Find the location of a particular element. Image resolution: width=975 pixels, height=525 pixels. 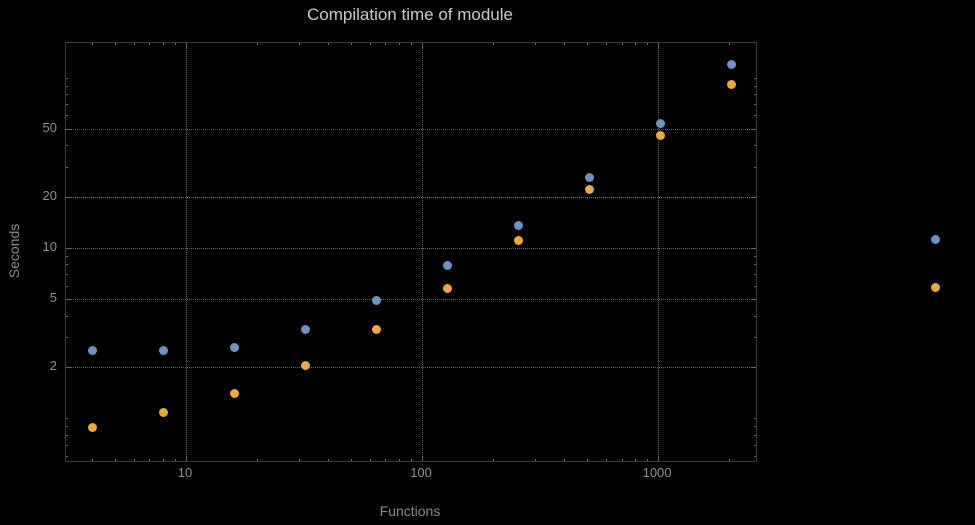

x-tick-label: 100 is located at coordinates (421, 472).